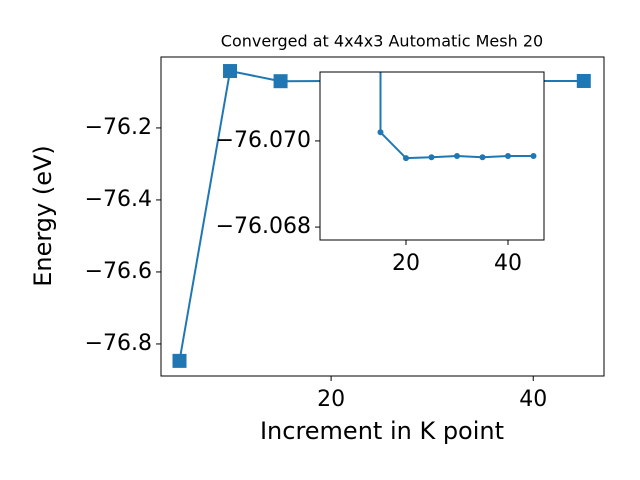 The width and height of the screenshot is (640, 480). I want to click on x-axis-label: Increment in K point, so click(382, 431).